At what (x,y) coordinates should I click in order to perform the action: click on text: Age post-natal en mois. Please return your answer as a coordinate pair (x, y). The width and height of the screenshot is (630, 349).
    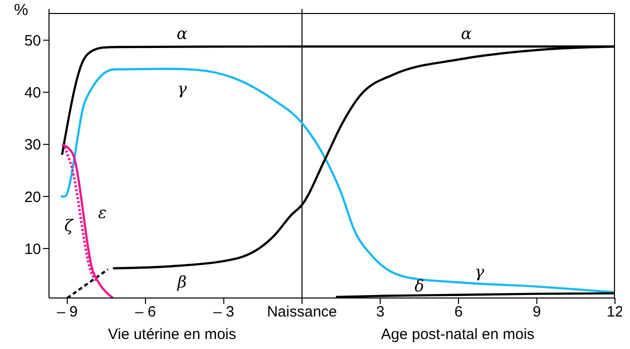
    Looking at the image, I should click on (457, 334).